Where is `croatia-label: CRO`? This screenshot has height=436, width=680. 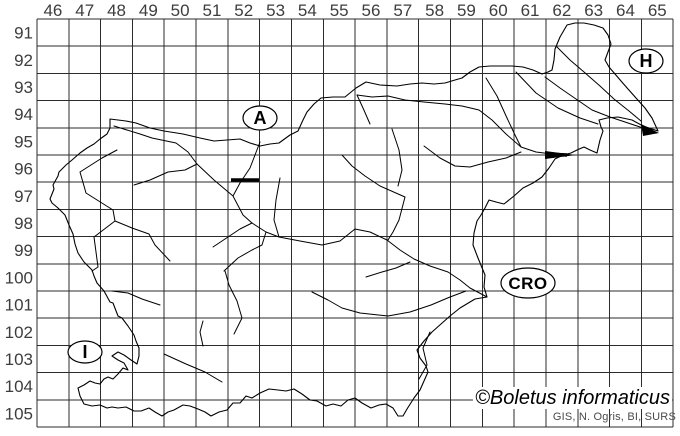 croatia-label: CRO is located at coordinates (527, 283).